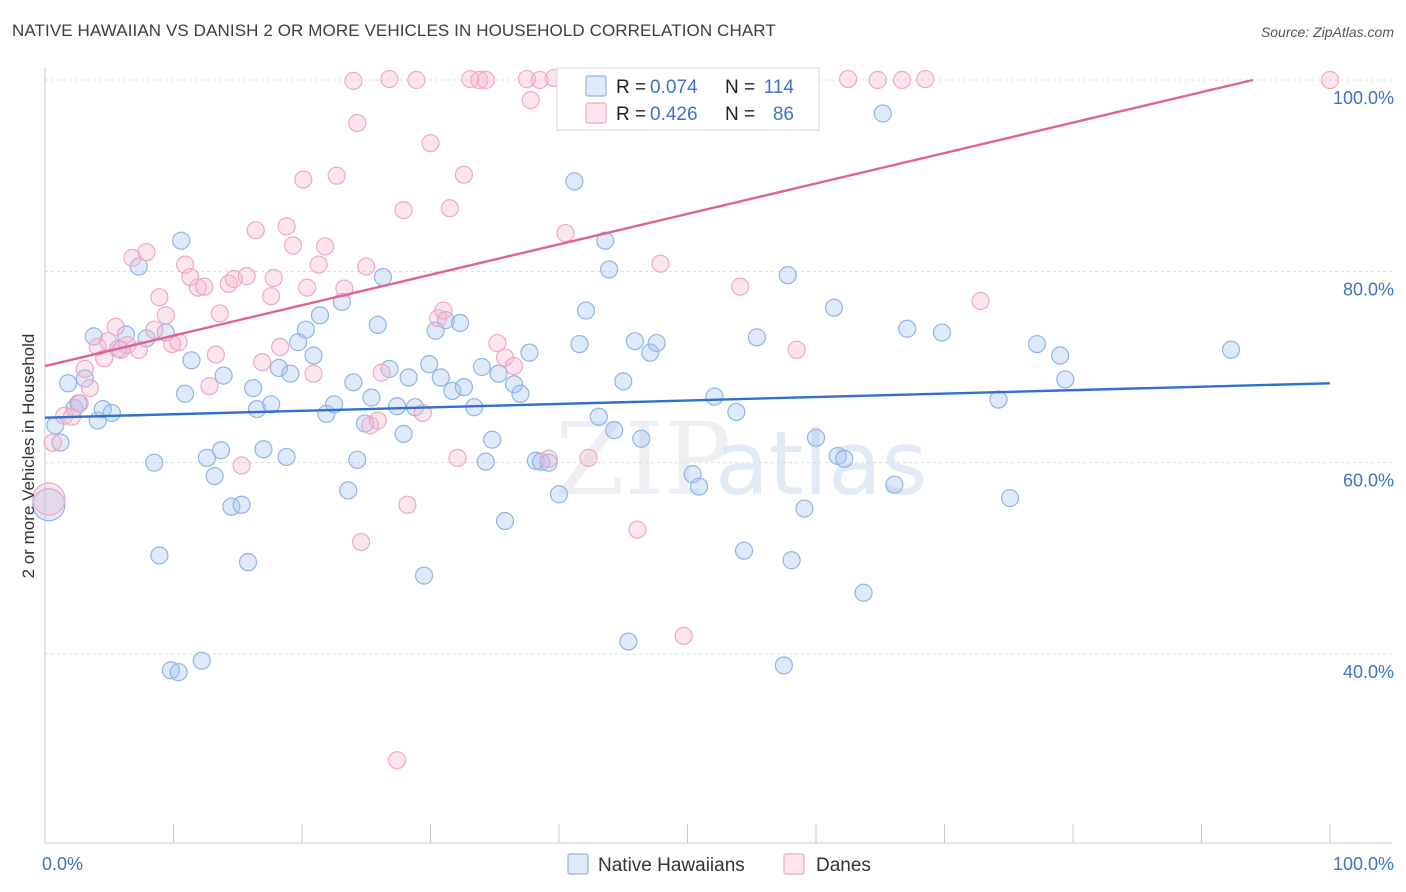 This screenshot has height=892, width=1406. Describe the element at coordinates (674, 114) in the screenshot. I see `legend-r-value: 0.426` at that location.